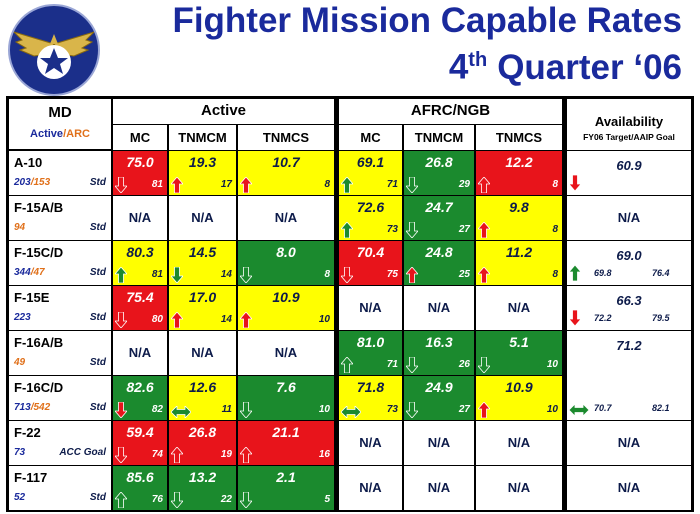 This screenshot has width=700, height=514. What do you see at coordinates (286, 252) in the screenshot?
I see `rate-value: 8.0` at bounding box center [286, 252].